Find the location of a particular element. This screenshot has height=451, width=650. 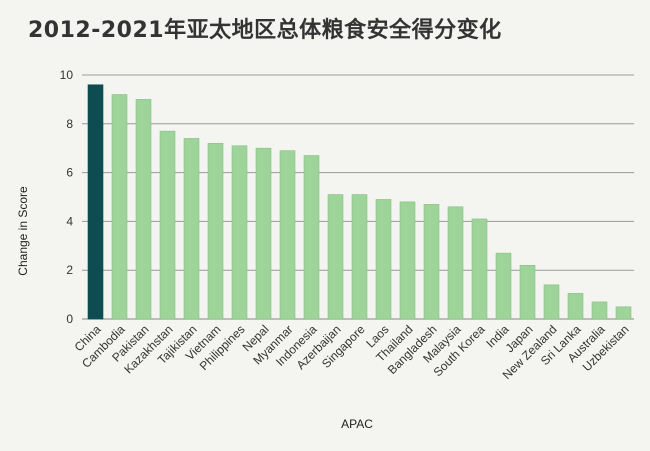

x-axis-label: APAC is located at coordinates (357, 424).